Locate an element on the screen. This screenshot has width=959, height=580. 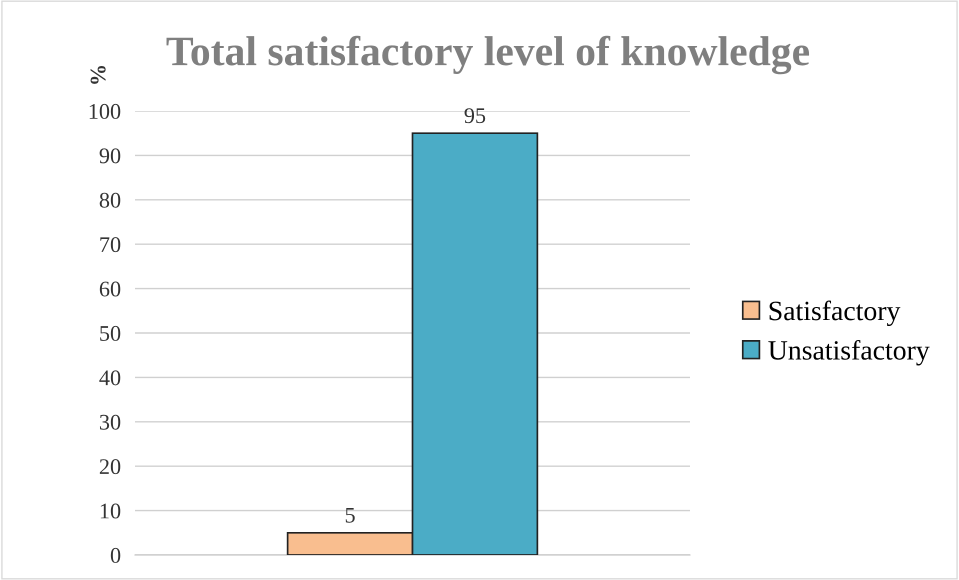
legend-label: Satisfactory is located at coordinates (835, 313).